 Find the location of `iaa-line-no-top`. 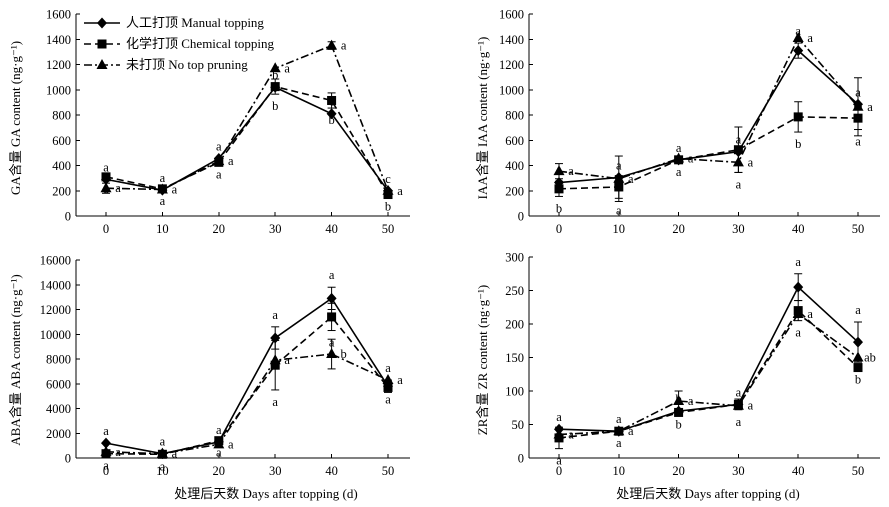

iaa-line-no-top is located at coordinates (708, 108).